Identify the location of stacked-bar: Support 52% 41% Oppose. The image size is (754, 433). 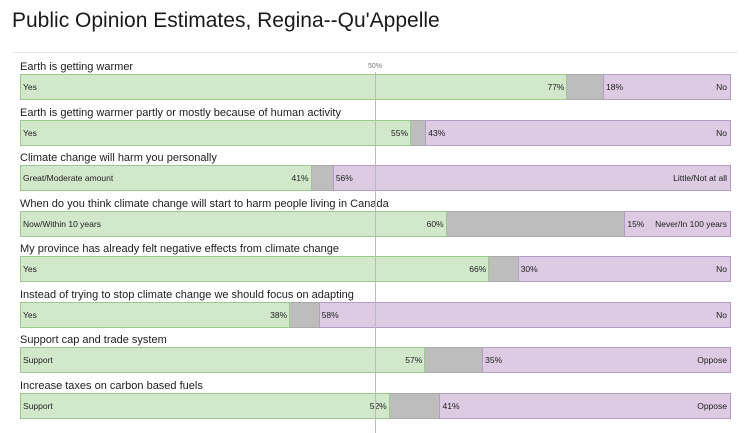
(375, 405).